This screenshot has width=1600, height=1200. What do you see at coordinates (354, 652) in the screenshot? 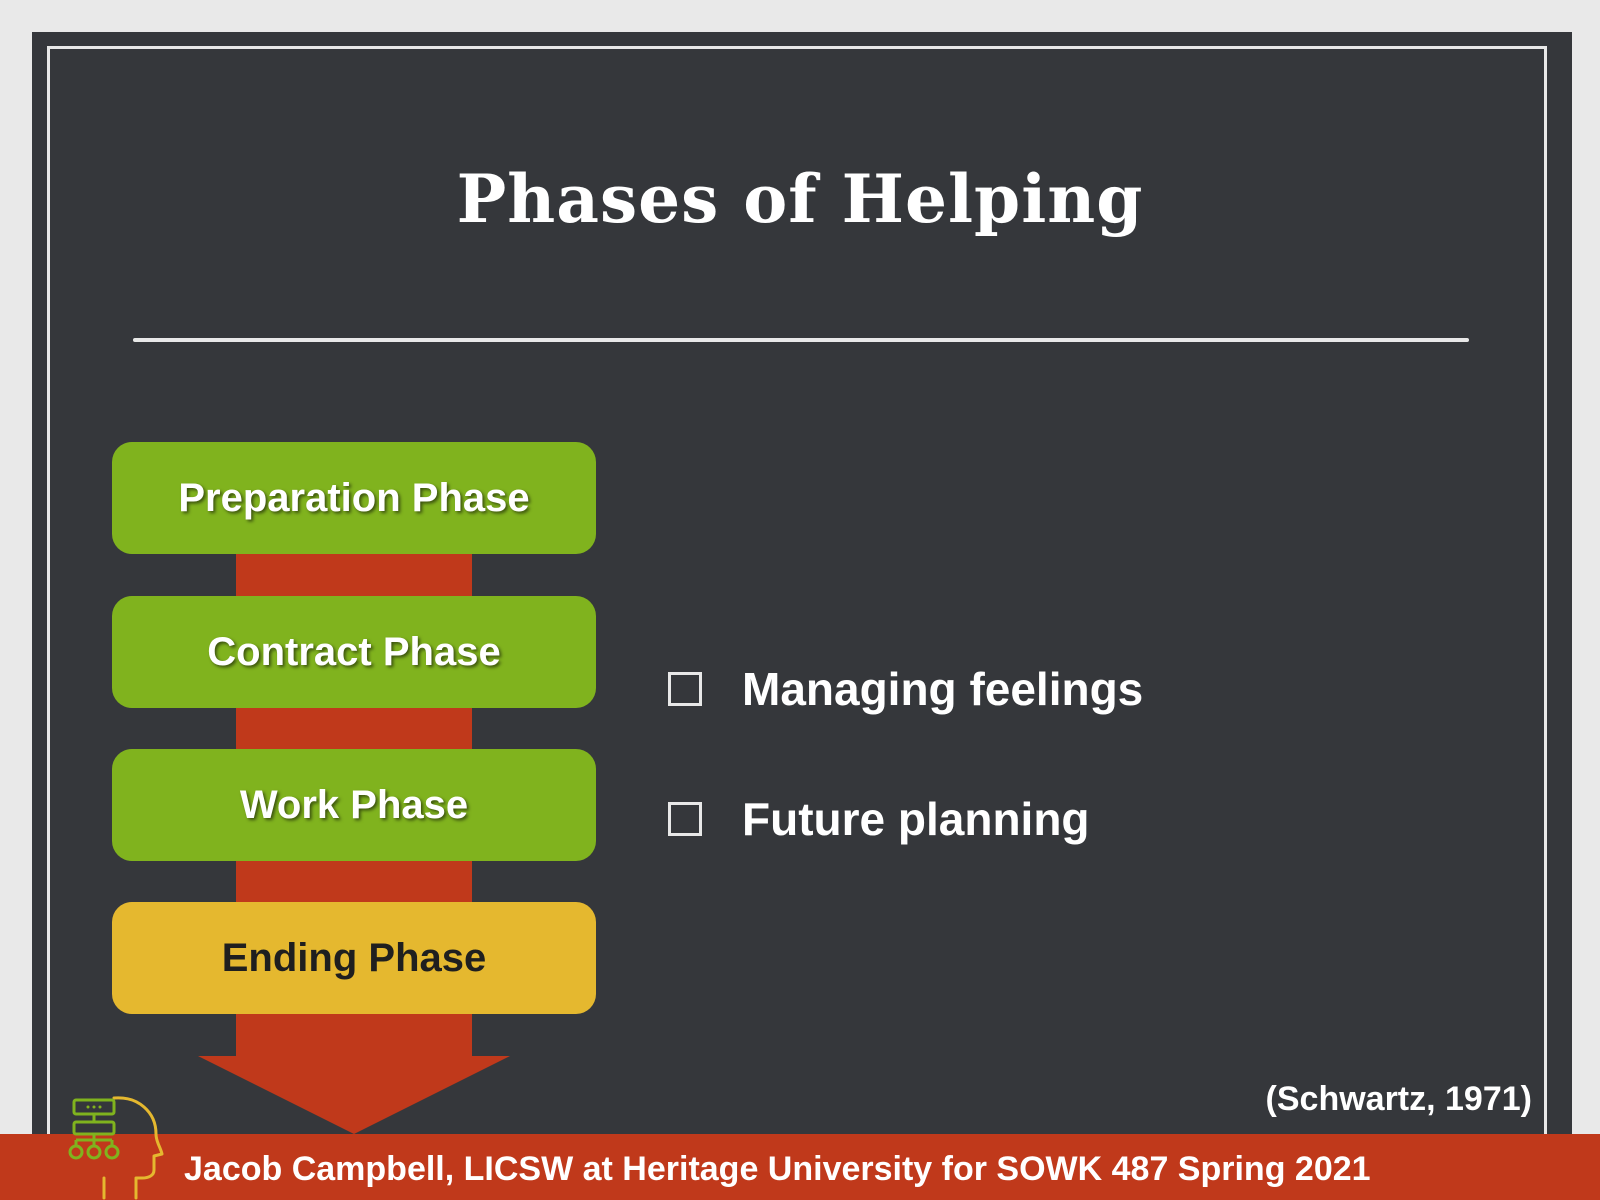
I see `phase-contract: Contract Phase` at bounding box center [354, 652].